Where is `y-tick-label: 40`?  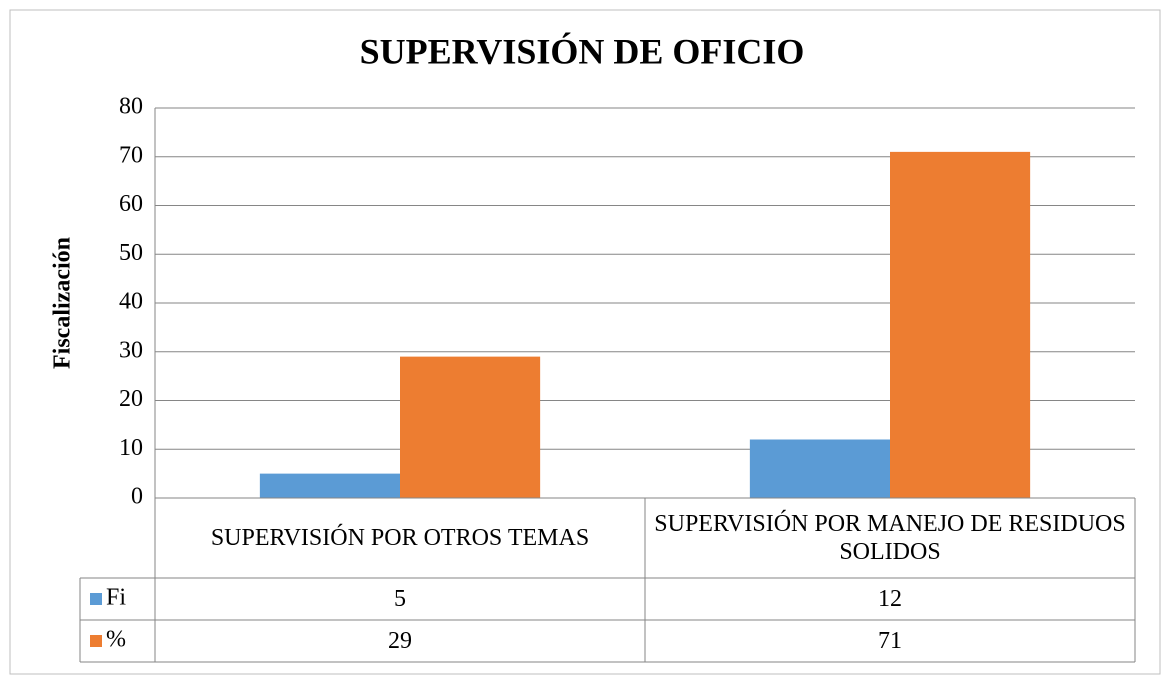
y-tick-label: 40 is located at coordinates (131, 302).